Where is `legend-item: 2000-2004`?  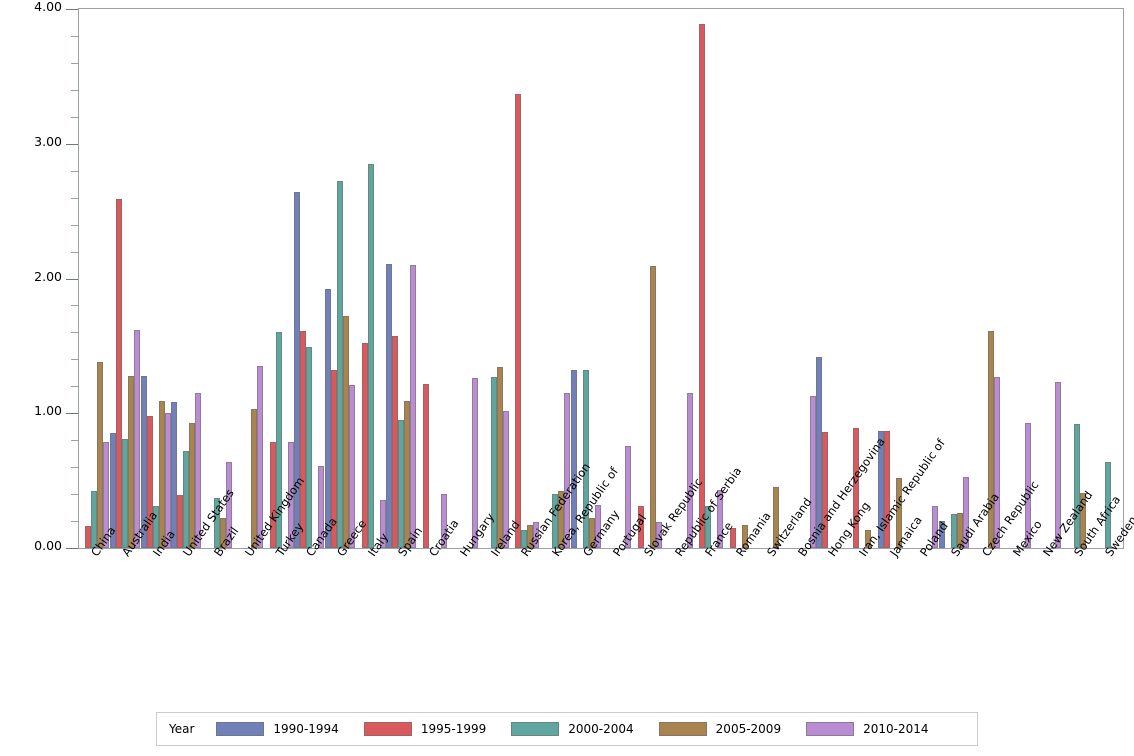 legend-item: 2000-2004 is located at coordinates (572, 729).